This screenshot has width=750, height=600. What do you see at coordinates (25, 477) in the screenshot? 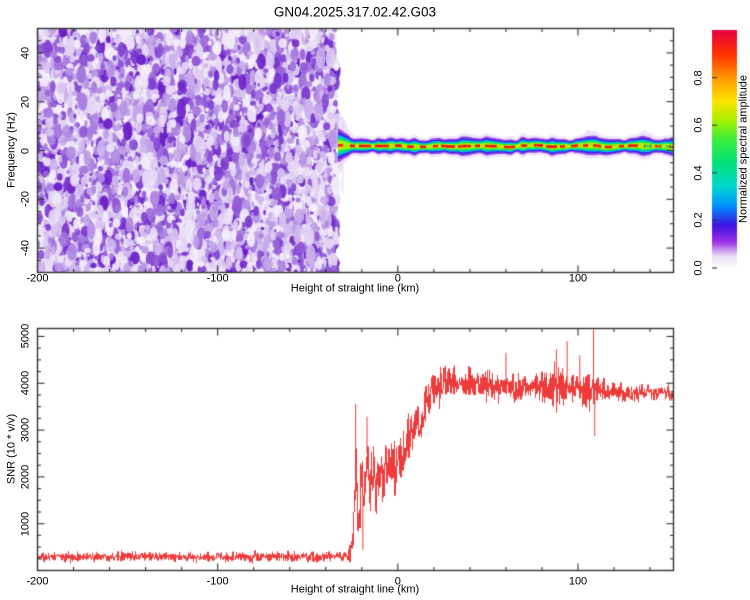
I see `tick-label: 2000` at bounding box center [25, 477].